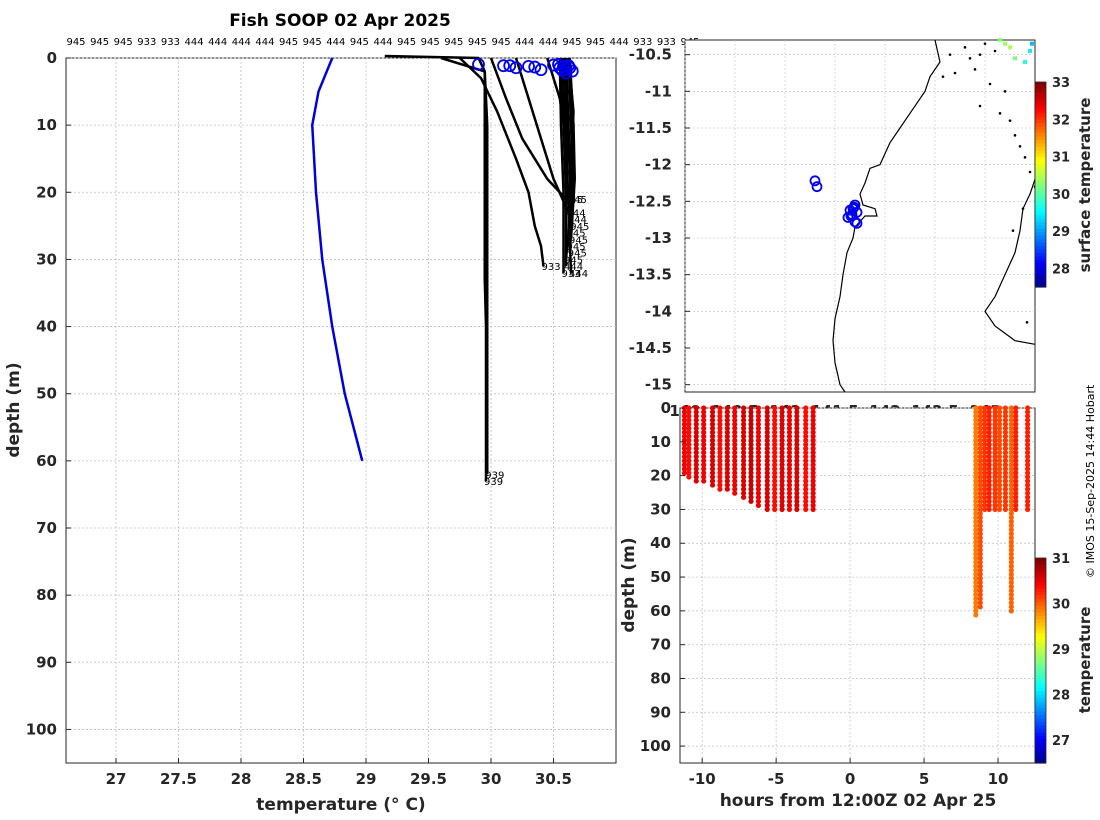 Image resolution: width=1100 pixels, height=820 pixels. I want to click on section-y-label: depth (m), so click(629, 584).